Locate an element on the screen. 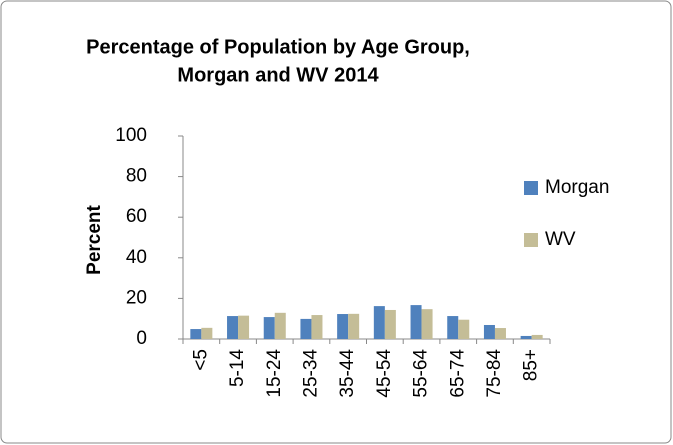 The height and width of the screenshot is (445, 673). legend-label: Morgan is located at coordinates (577, 187).